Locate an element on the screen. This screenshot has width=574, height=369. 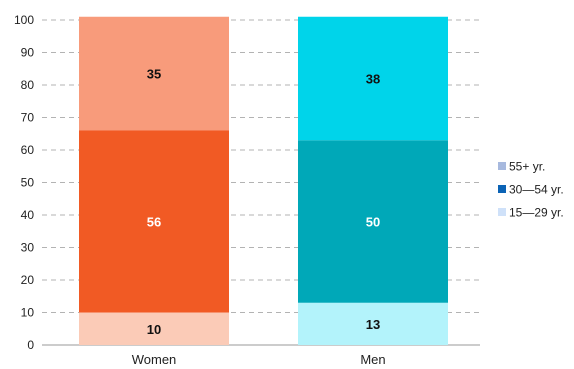
legend-label: 55+ yr. is located at coordinates (527, 167).